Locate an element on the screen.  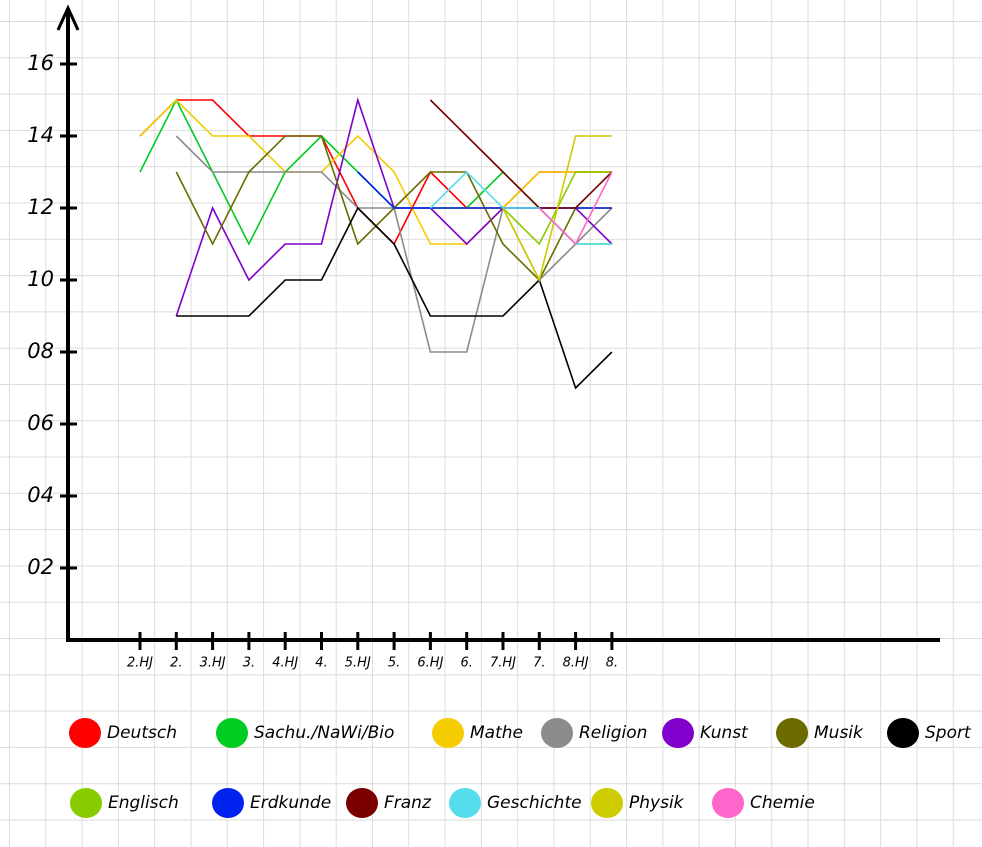
legend-label: Geschichte is located at coordinates (534, 803).